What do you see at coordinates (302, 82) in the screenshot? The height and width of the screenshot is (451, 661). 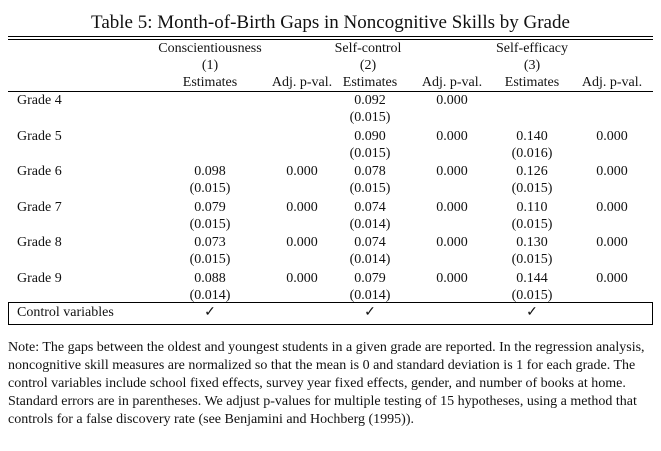 I see `col-header-adj-pval-1: Adj. p-val.` at bounding box center [302, 82].